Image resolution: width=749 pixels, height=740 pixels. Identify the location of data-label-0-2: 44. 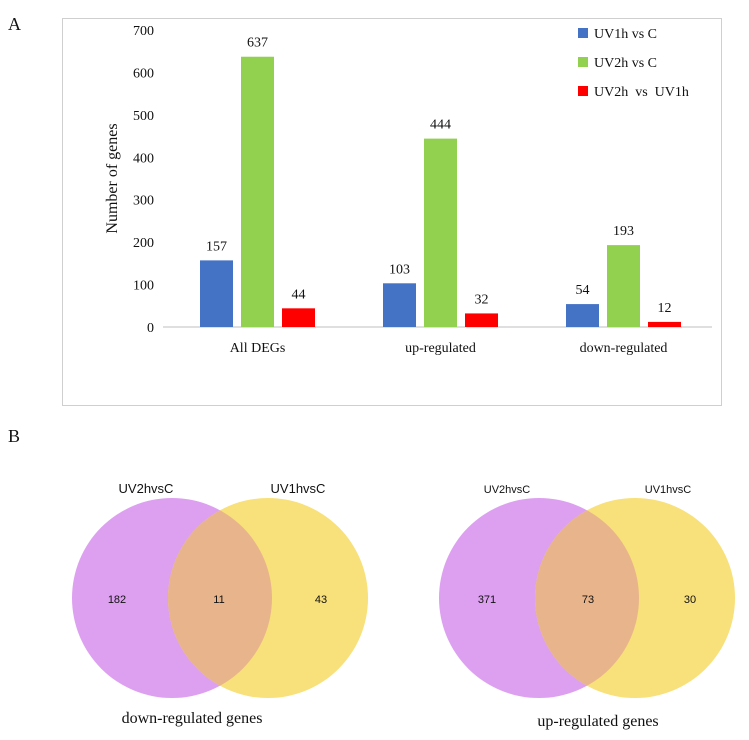
(299, 294).